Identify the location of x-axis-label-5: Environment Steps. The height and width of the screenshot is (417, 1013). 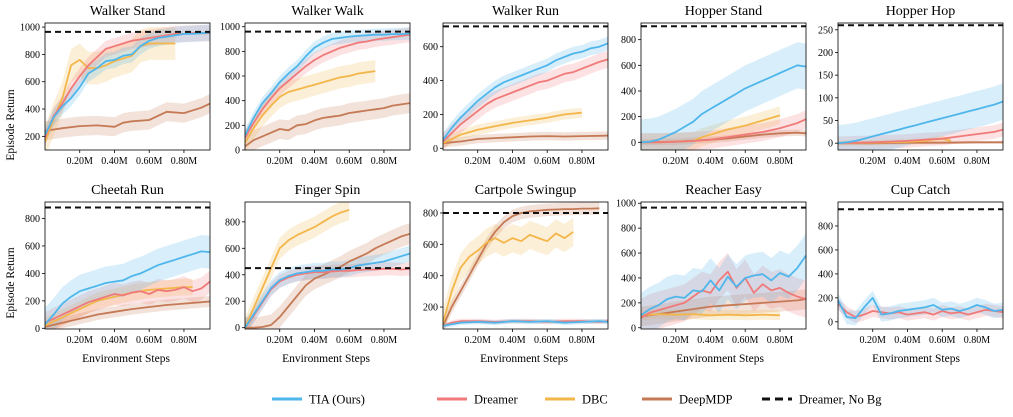
(916, 359).